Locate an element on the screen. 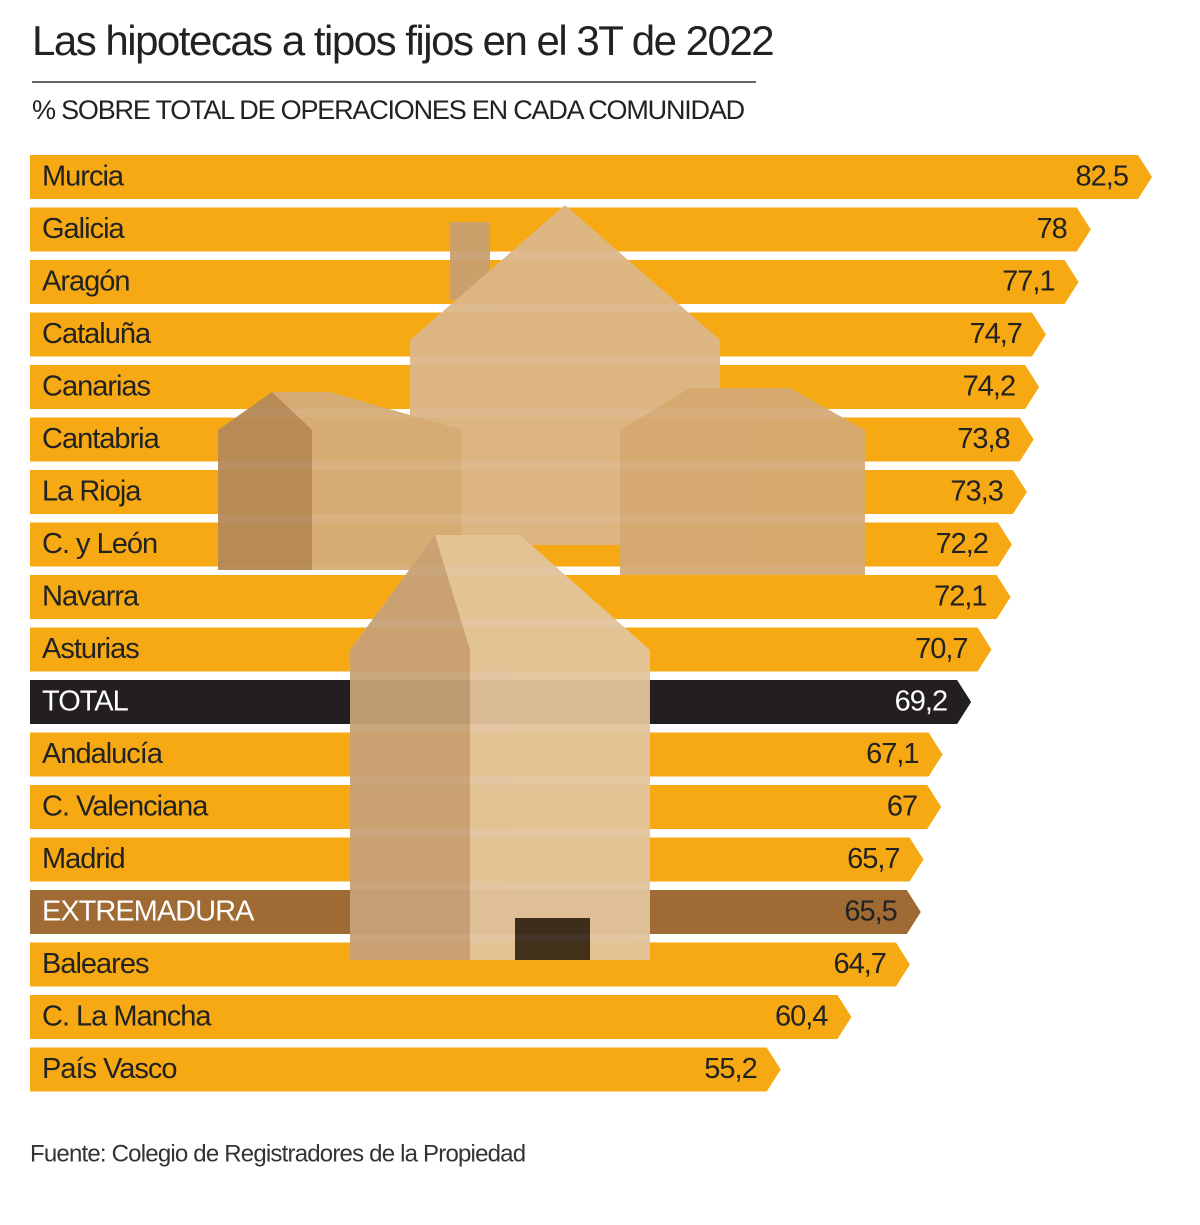 The image size is (1200, 1225). category-label: País Vasco is located at coordinates (109, 1069).